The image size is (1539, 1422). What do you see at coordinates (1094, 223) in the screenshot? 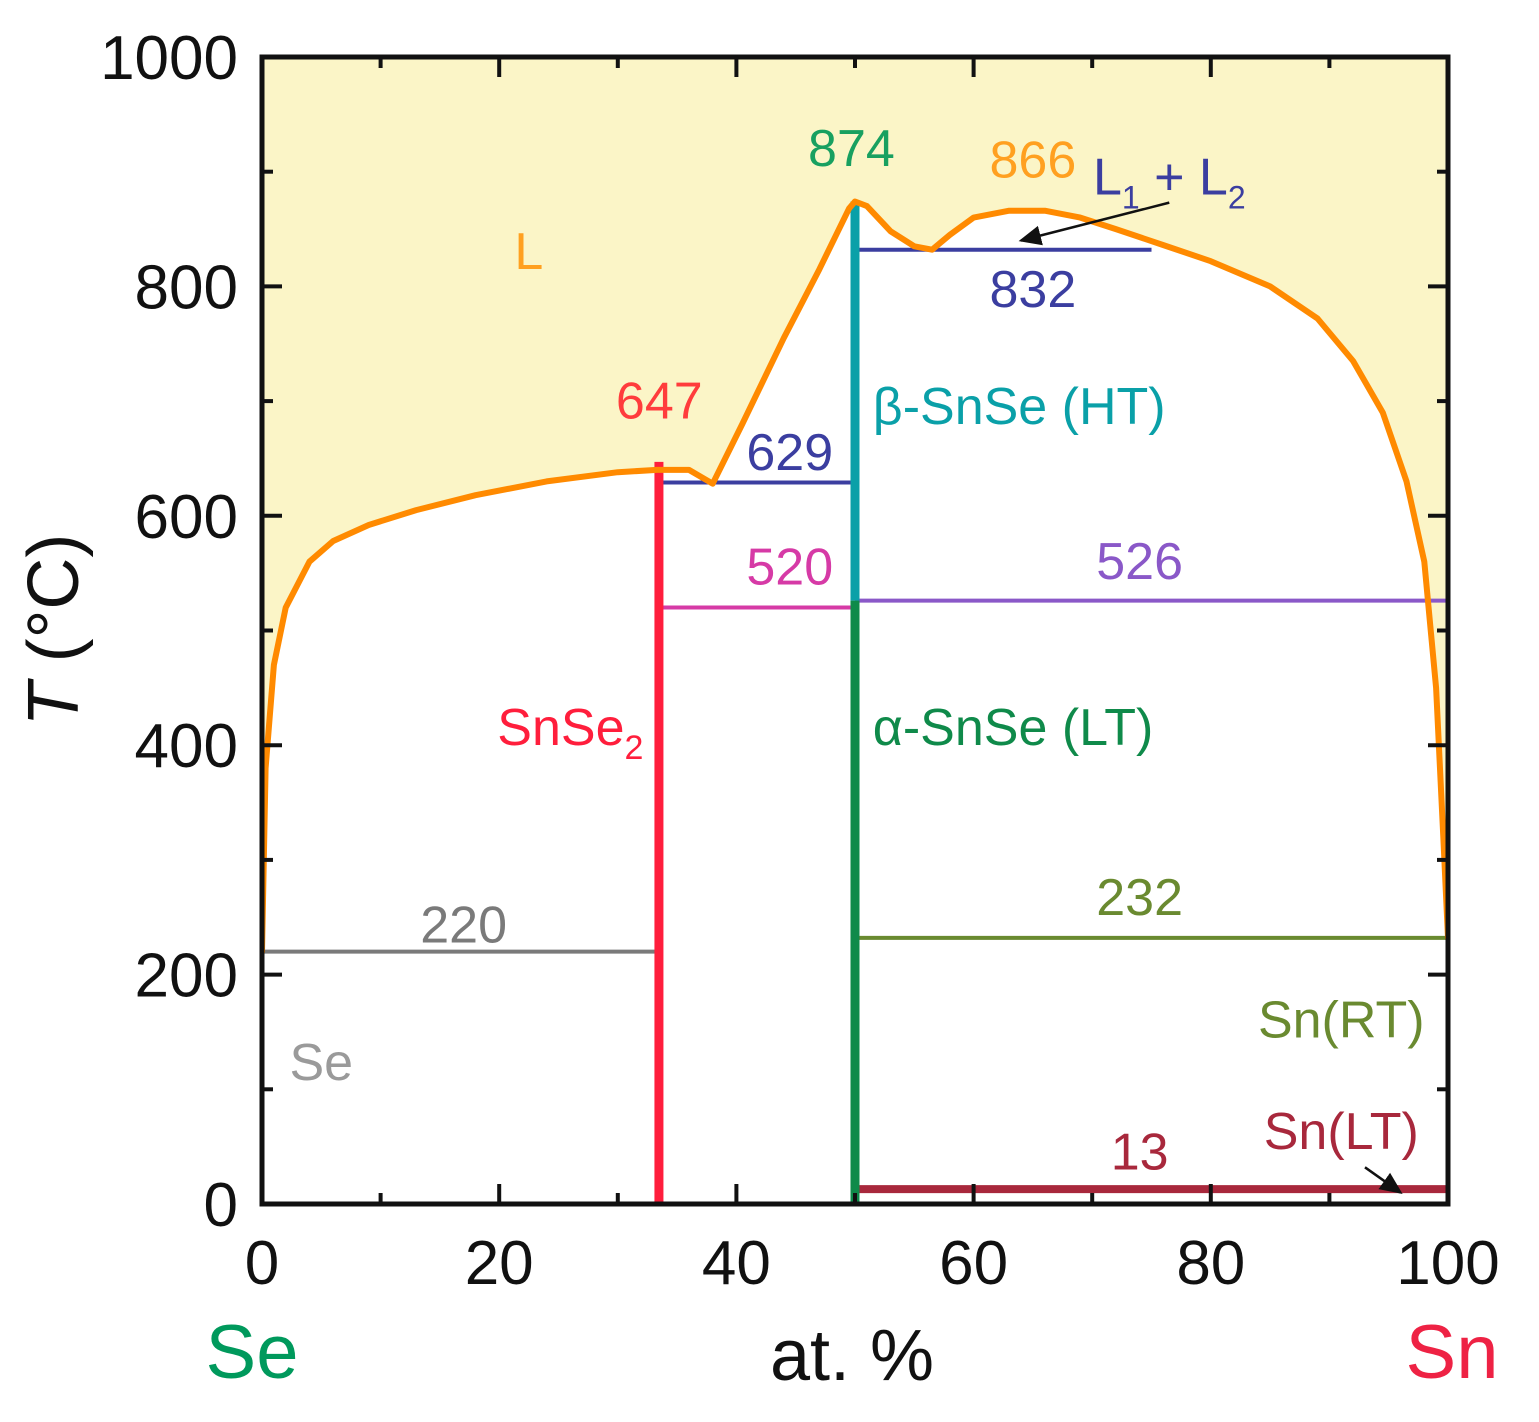
I see `l1-l2-arrow` at bounding box center [1094, 223].